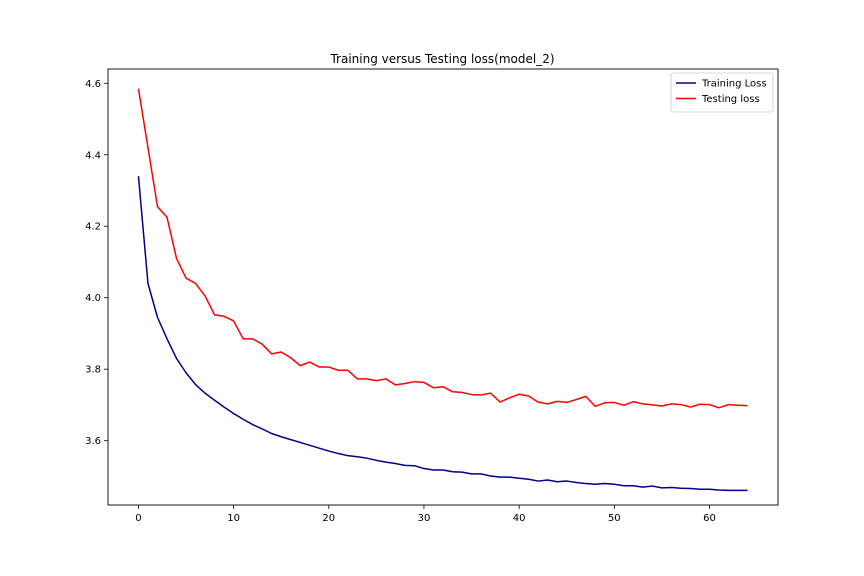  I want to click on y-tick-label: 4.0, so click(93, 298).